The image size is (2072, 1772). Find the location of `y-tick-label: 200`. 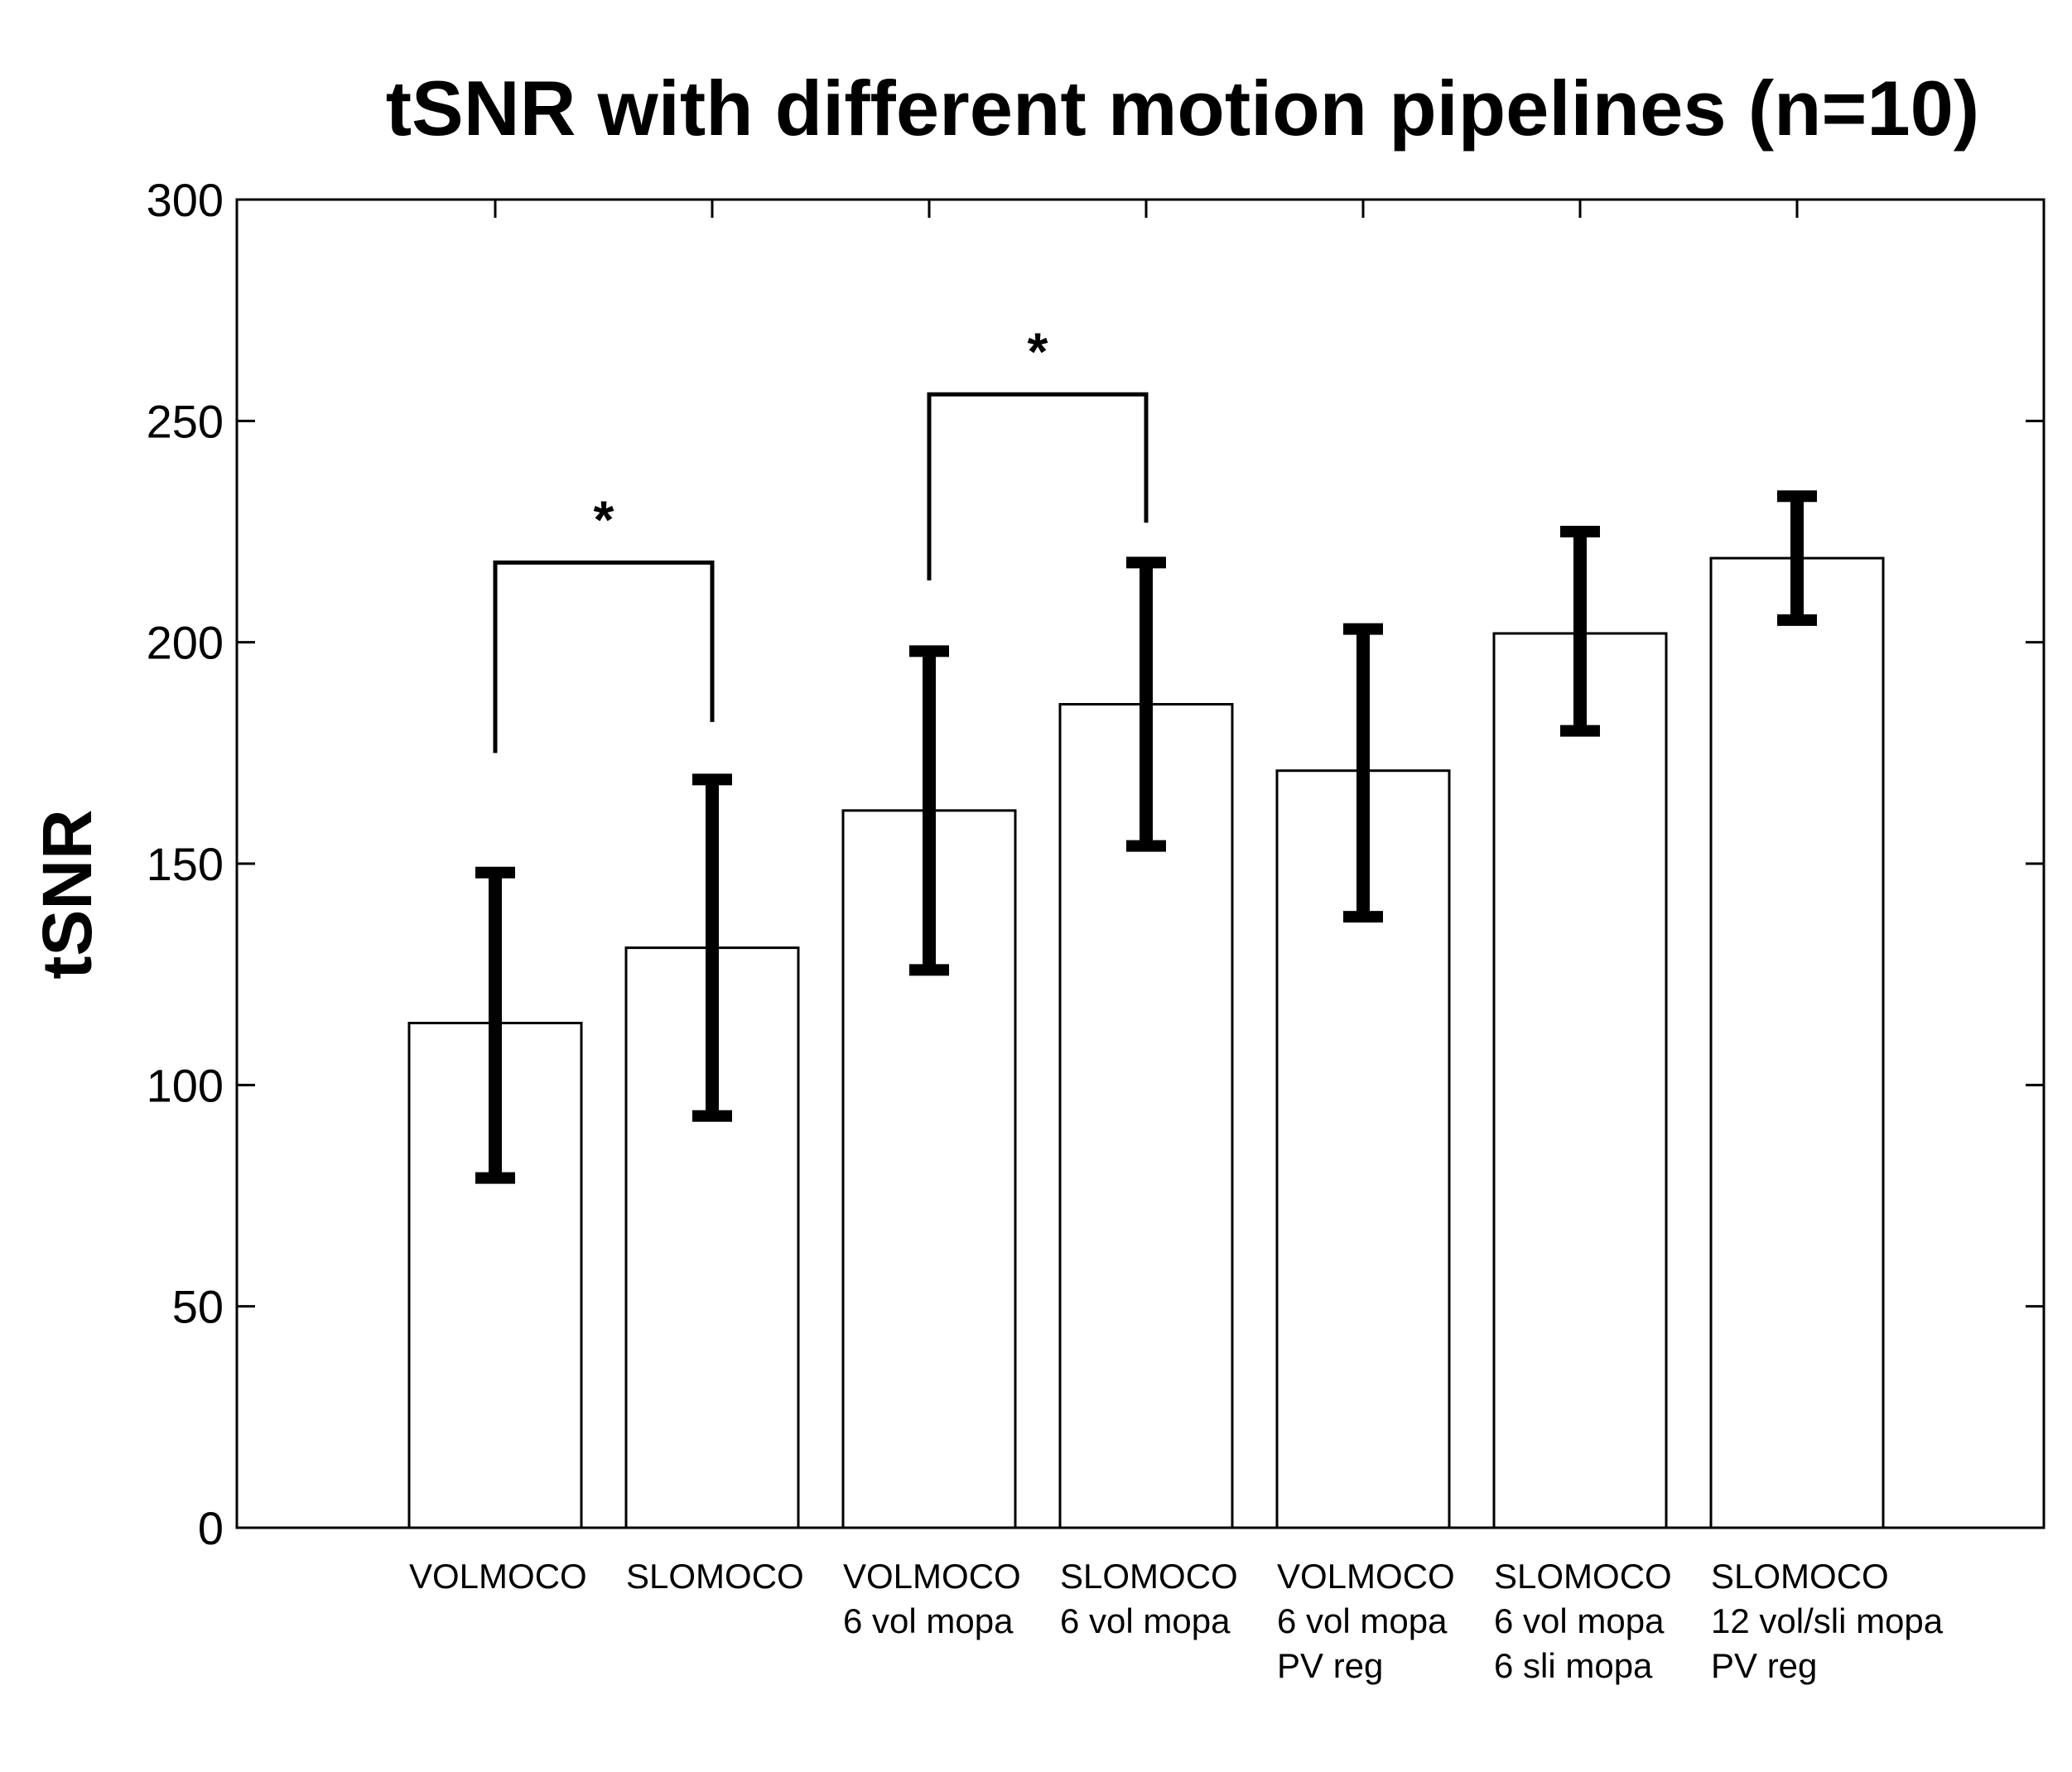

y-tick-label: 200 is located at coordinates (186, 643).